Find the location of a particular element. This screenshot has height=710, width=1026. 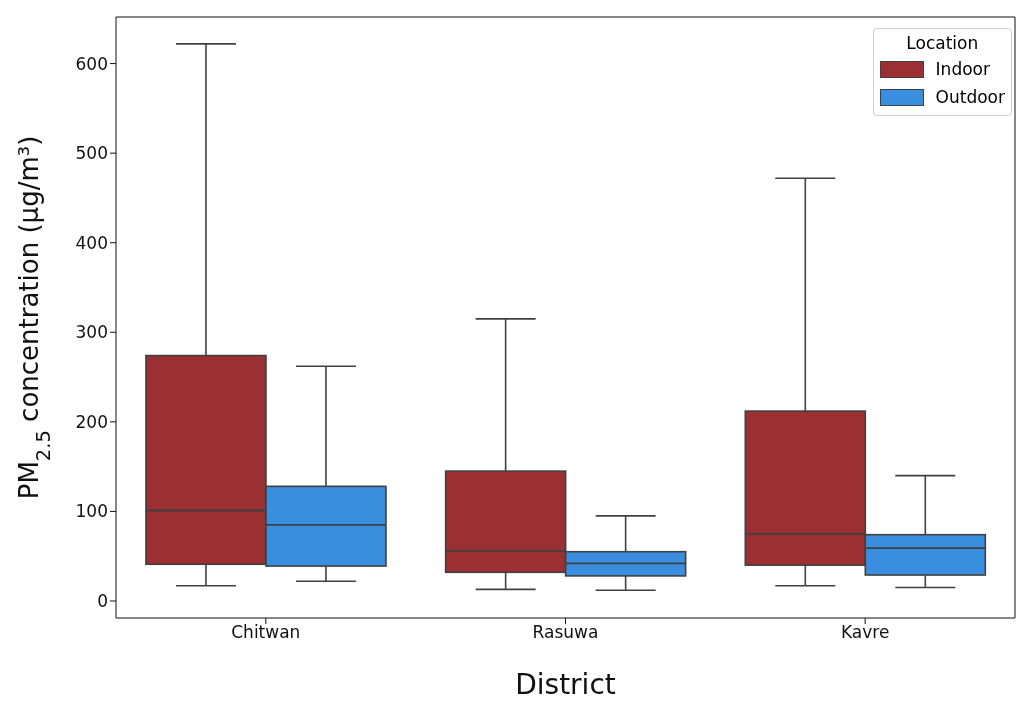

x-tick-label: Chitwan is located at coordinates (266, 632).